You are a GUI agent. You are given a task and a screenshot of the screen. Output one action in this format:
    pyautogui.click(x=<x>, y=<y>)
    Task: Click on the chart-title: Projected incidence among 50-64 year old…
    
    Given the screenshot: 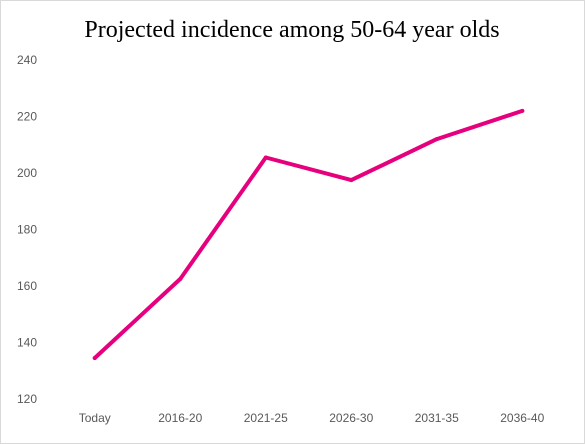 What is the action you would take?
    pyautogui.click(x=291, y=30)
    